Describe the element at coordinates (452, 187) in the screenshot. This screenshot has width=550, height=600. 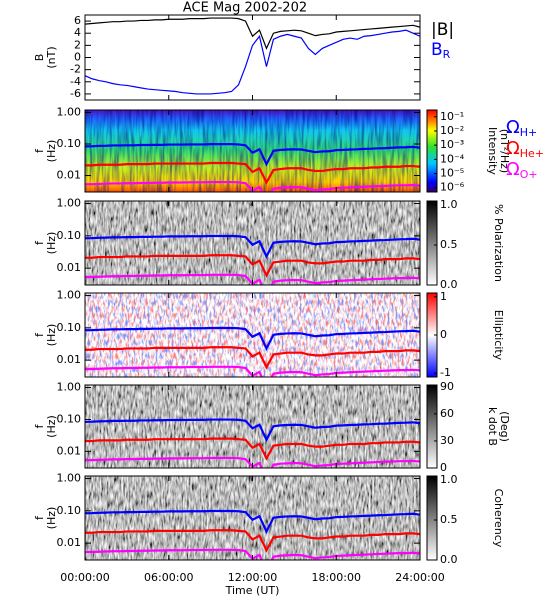
I see `colorbar-tick-label: 10⁻⁶` at that location.